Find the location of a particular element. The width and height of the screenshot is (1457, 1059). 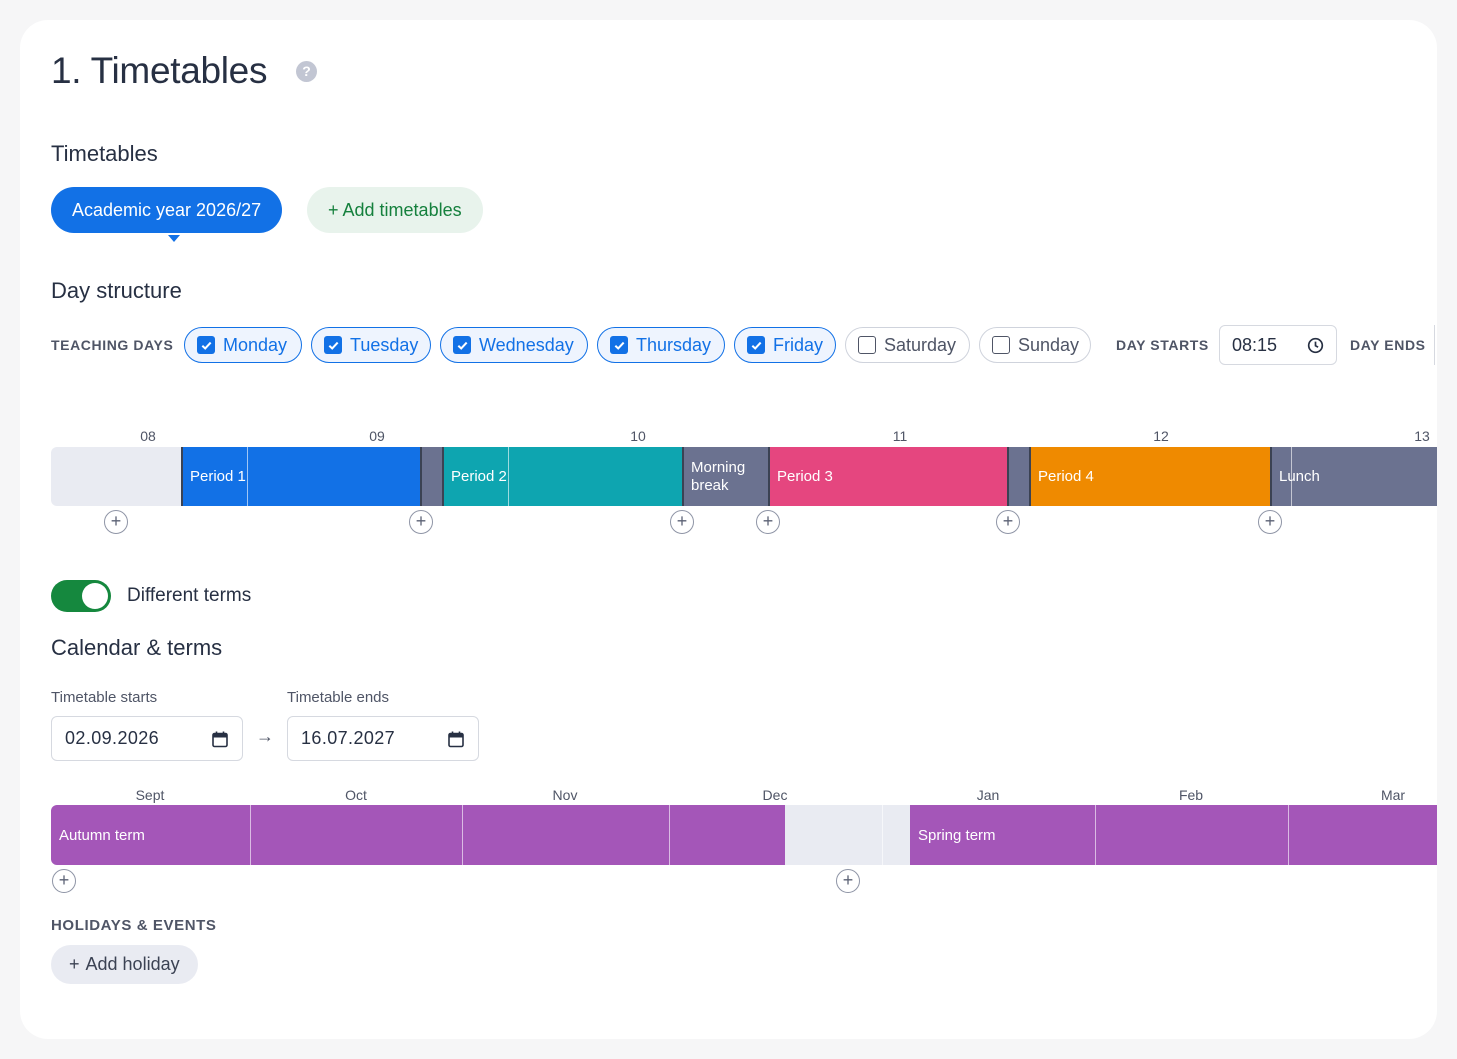

calendar-terms-heading: Calendar & terms is located at coordinates (137, 647).